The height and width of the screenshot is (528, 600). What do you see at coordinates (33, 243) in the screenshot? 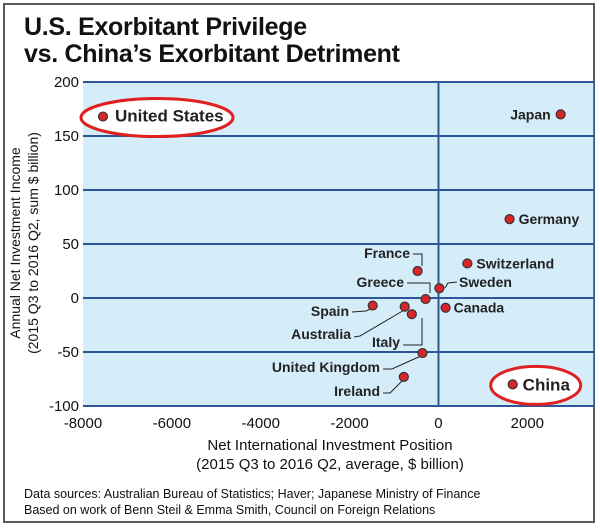
I see `y-axis-label-line2: (2015 Q3 to 2016 Q2, sum $ billion)` at bounding box center [33, 243].